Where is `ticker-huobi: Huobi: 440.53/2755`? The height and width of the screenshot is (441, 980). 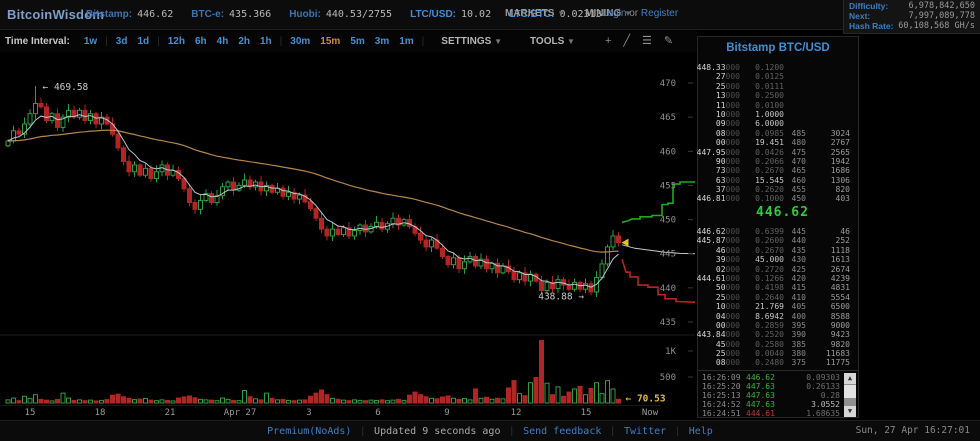 ticker-huobi: Huobi: 440.53/2755 is located at coordinates (340, 14).